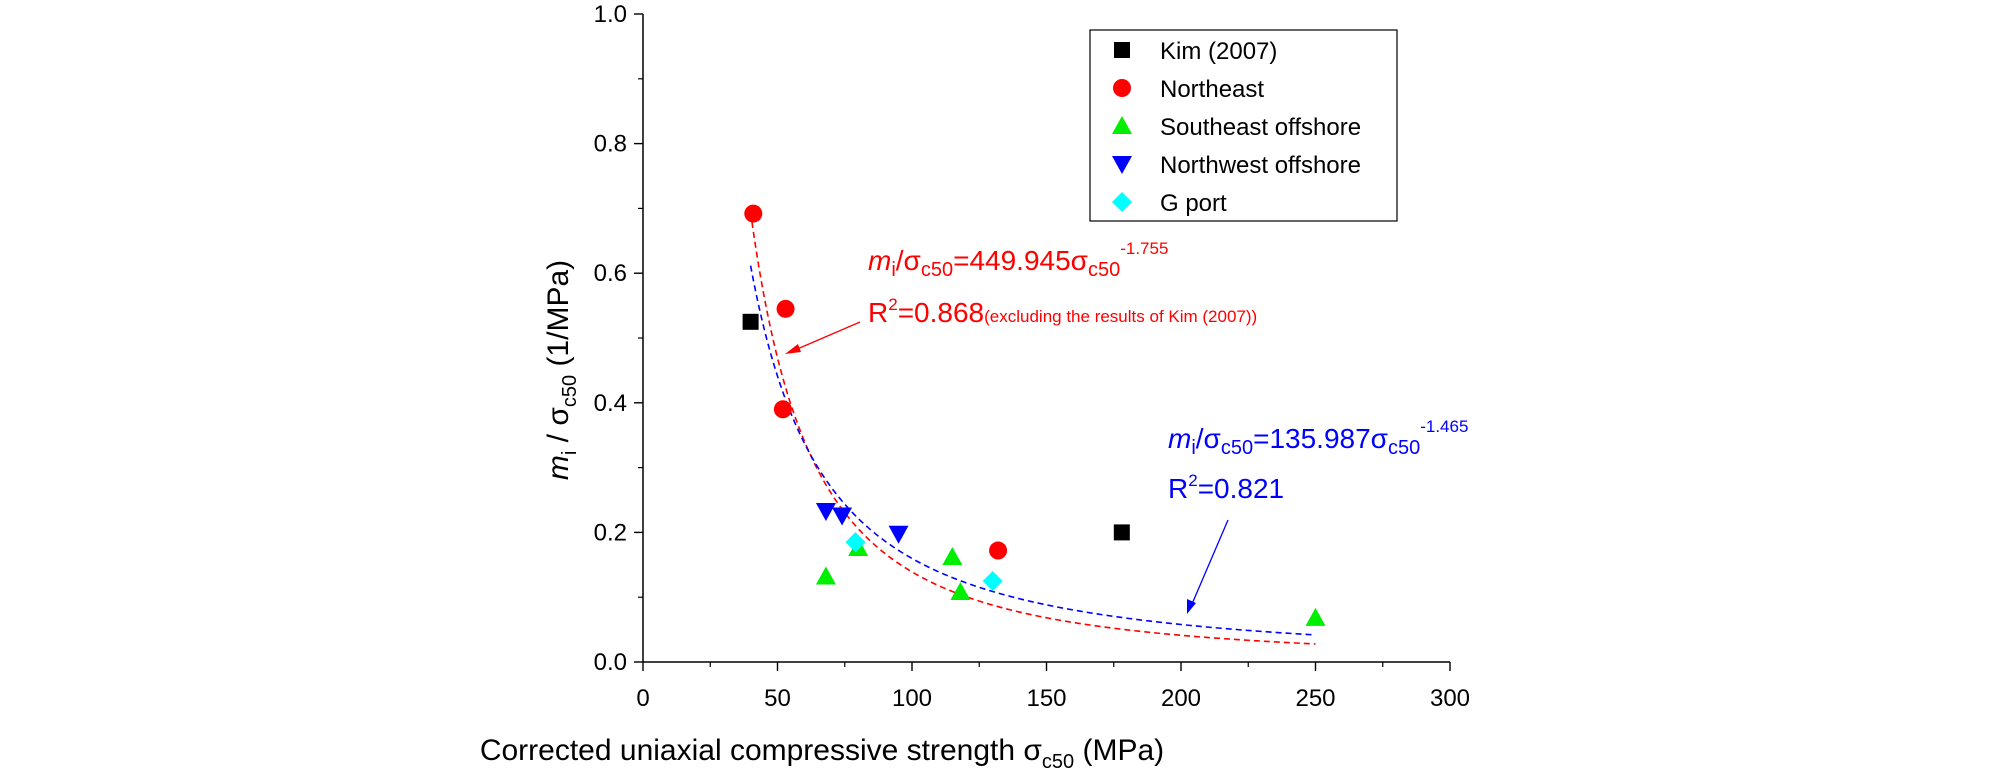 The height and width of the screenshot is (770, 2008). I want to click on y-tick-label: 1.0, so click(610, 14).